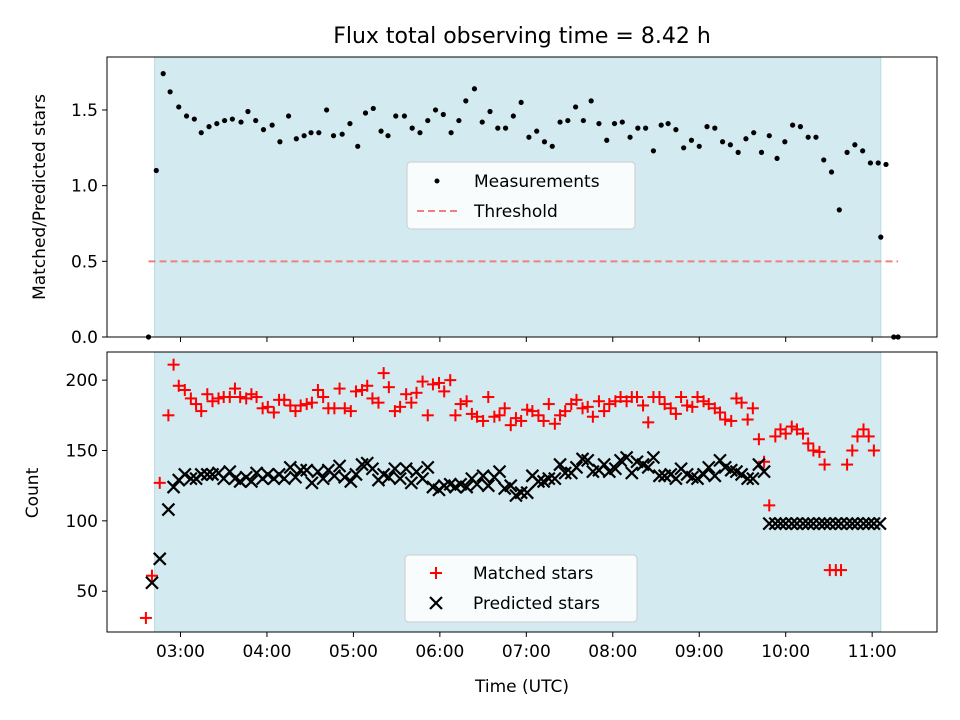  What do you see at coordinates (872, 652) in the screenshot?
I see `x-tick-label: 11:00` at bounding box center [872, 652].